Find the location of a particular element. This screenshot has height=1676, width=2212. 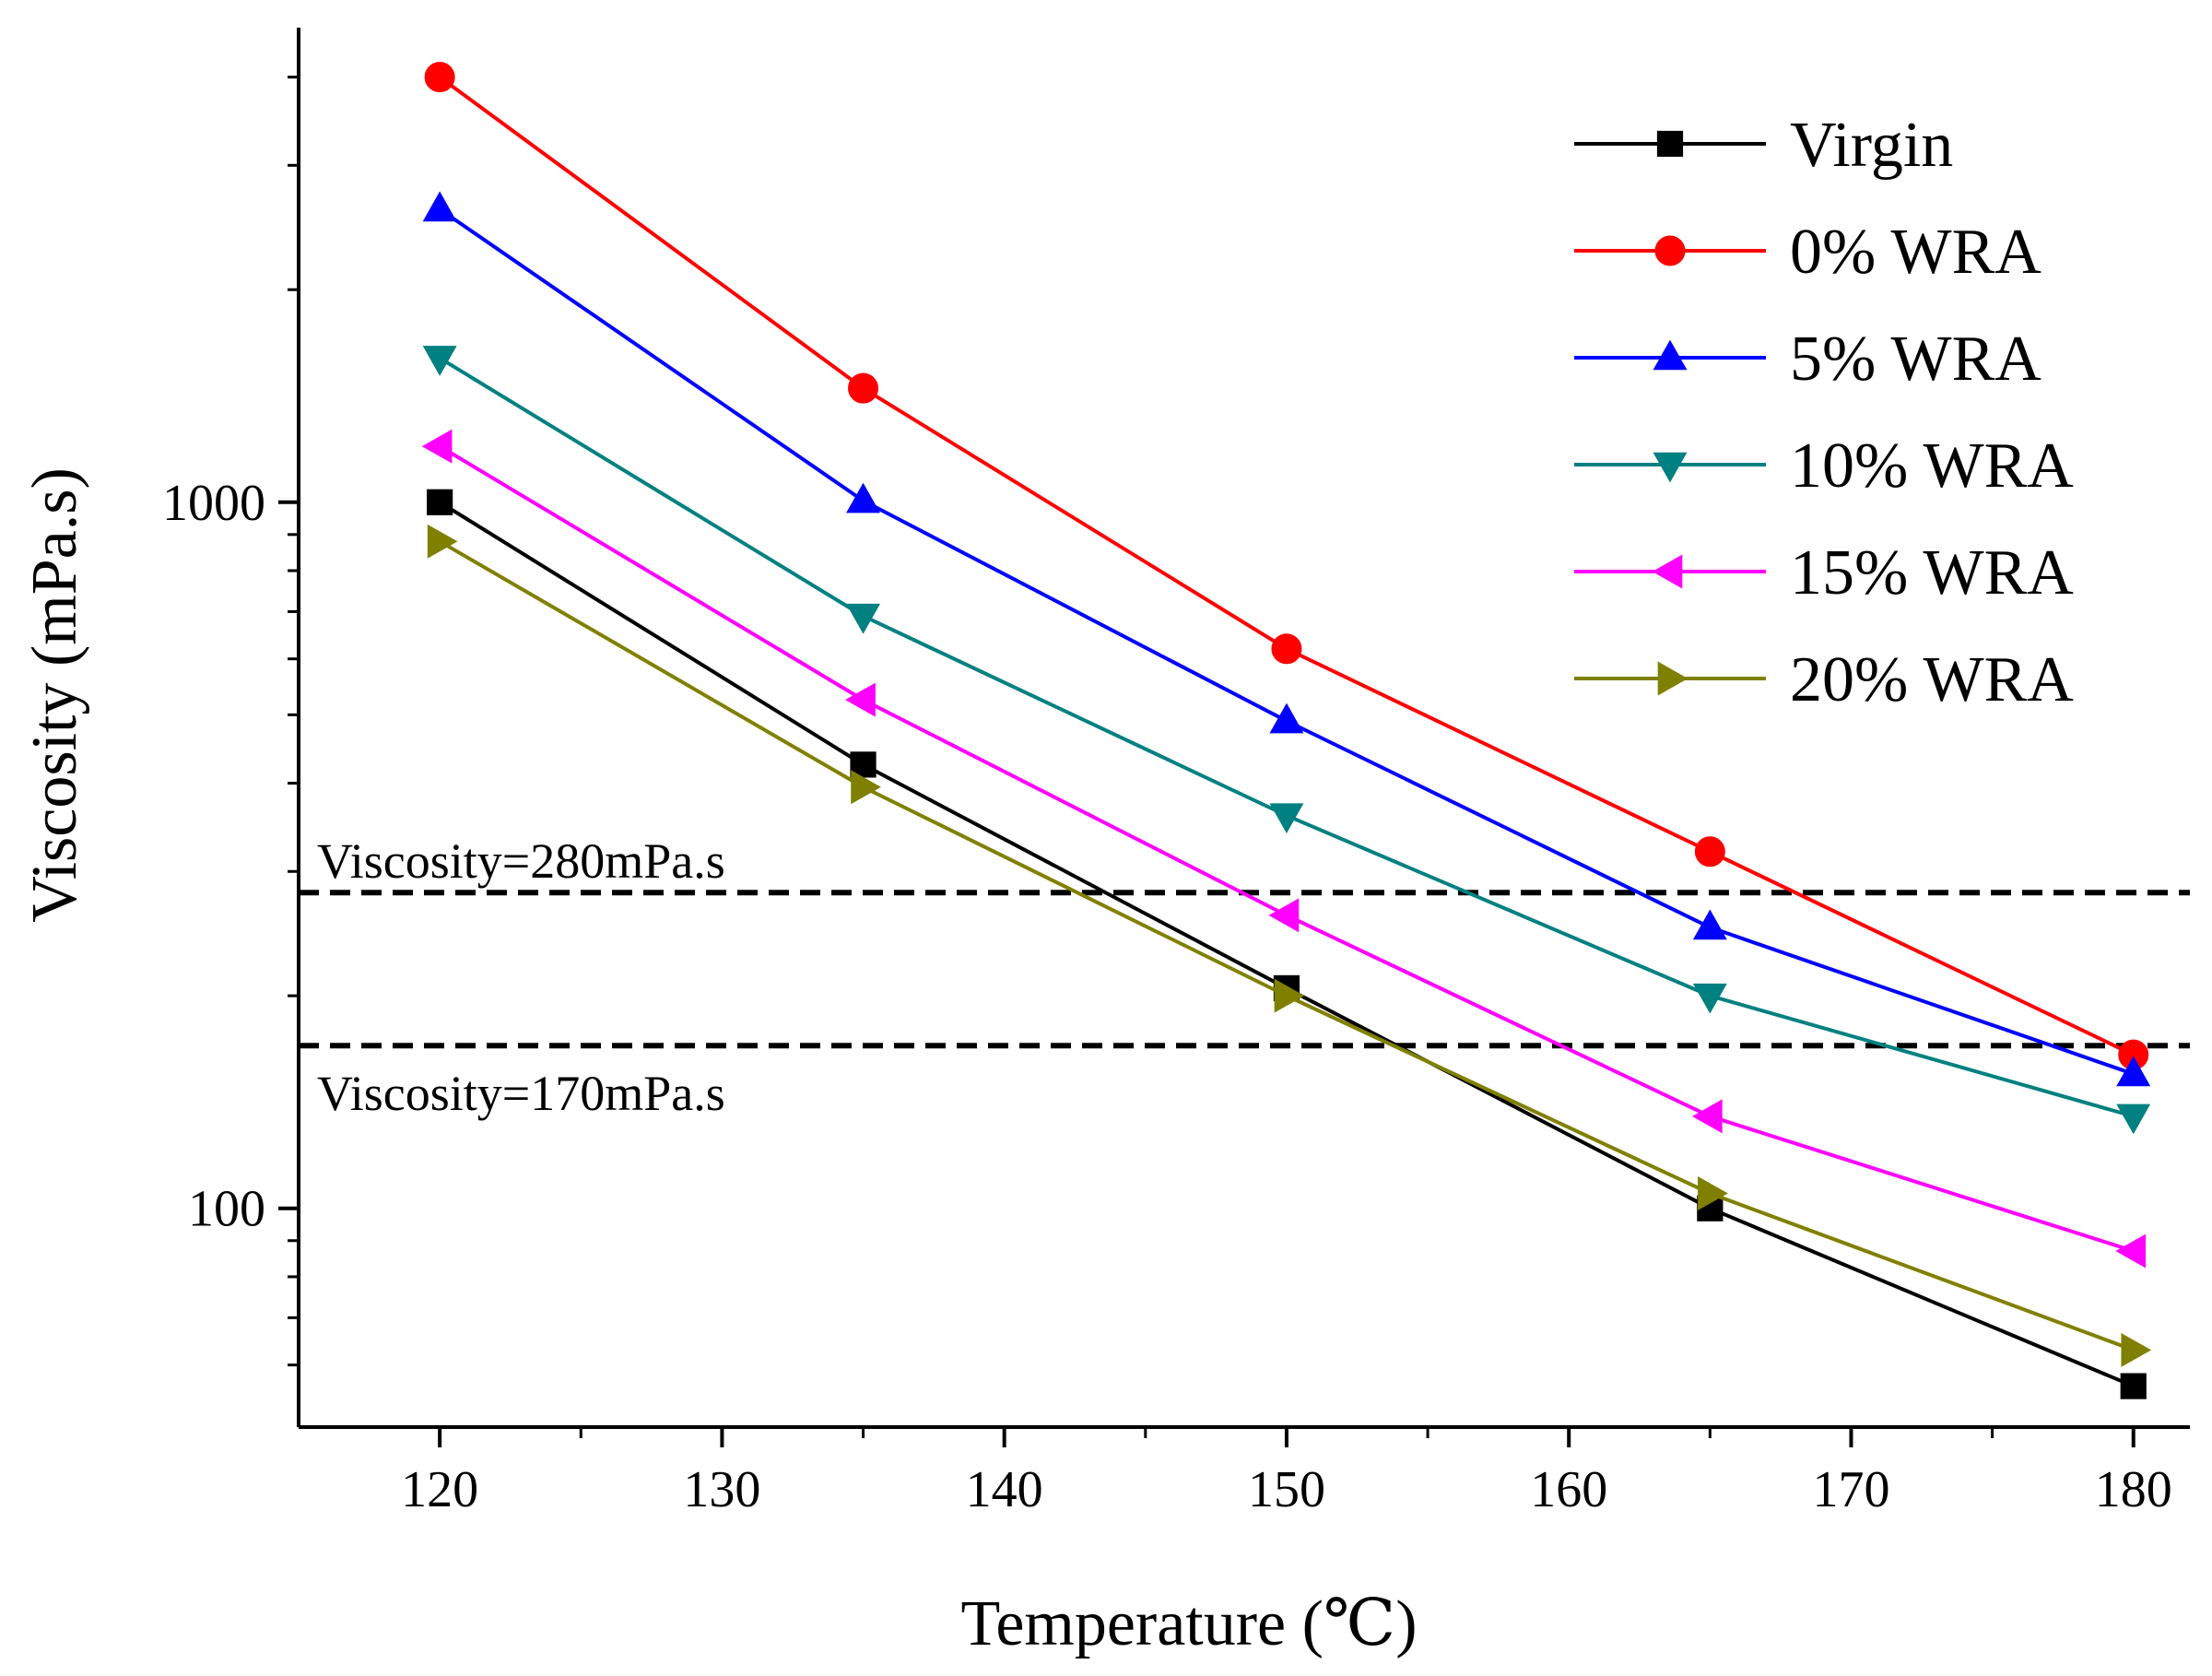

legend-label: 0% WRA is located at coordinates (1915, 252).